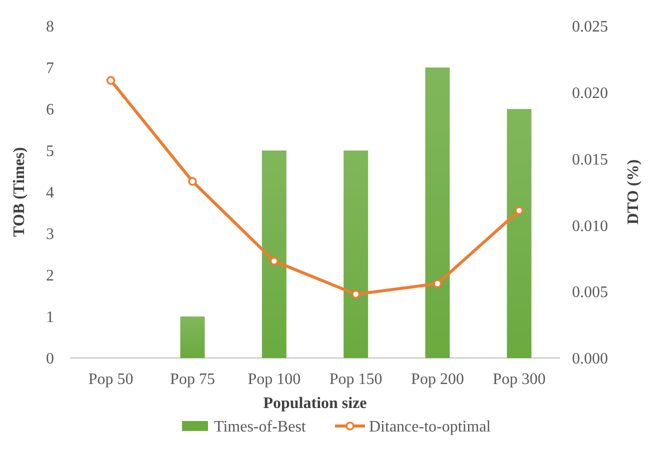 This screenshot has height=450, width=660. What do you see at coordinates (633, 192) in the screenshot?
I see `y2-axis-title: DTO (%)` at bounding box center [633, 192].